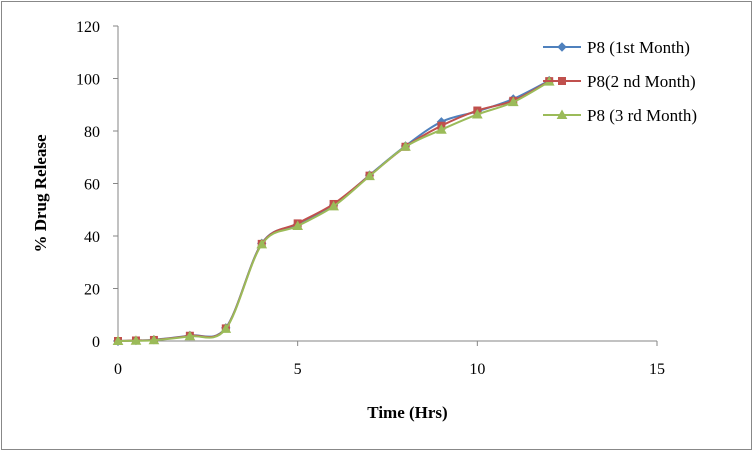 This screenshot has width=755, height=453. What do you see at coordinates (298, 369) in the screenshot?
I see `x-tick-label: 5` at bounding box center [298, 369].